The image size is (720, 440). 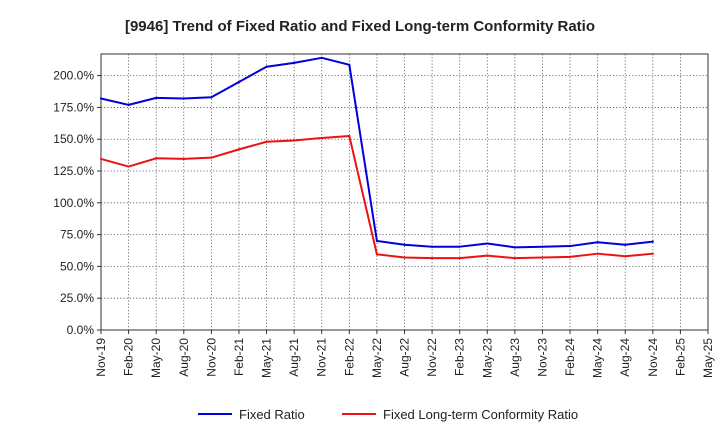 I want to click on x-tick-label: May-22, so click(x=377, y=358).